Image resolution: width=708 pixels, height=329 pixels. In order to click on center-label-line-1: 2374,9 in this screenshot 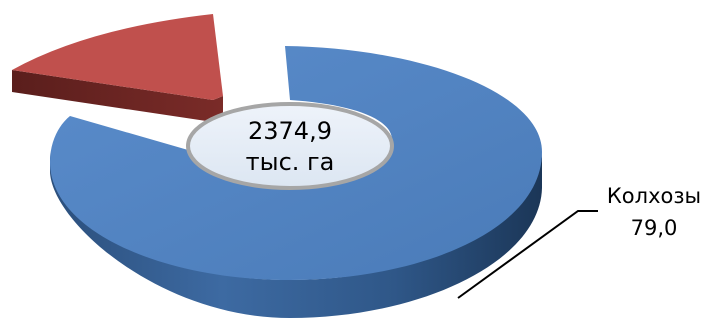, I will do `click(290, 131)`.